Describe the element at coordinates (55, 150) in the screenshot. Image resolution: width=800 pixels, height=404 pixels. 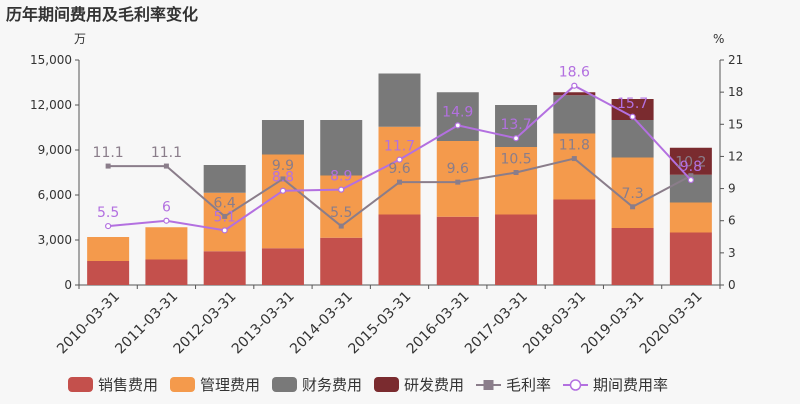
I see `left-axis-tick-label: 9,000` at that location.